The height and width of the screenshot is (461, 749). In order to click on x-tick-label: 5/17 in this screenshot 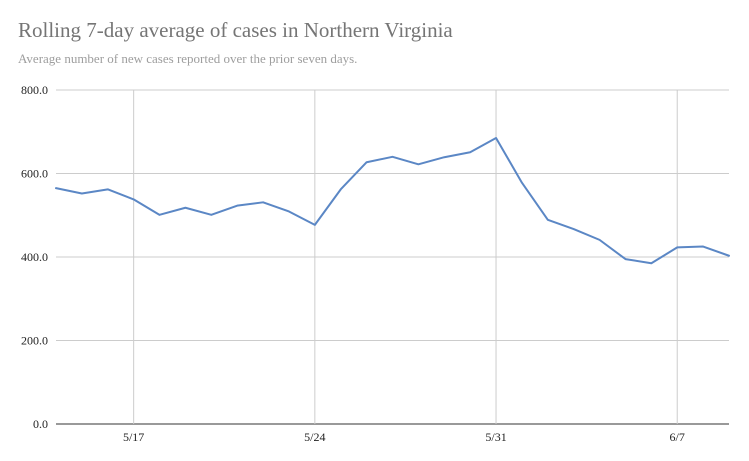, I will do `click(133, 437)`.